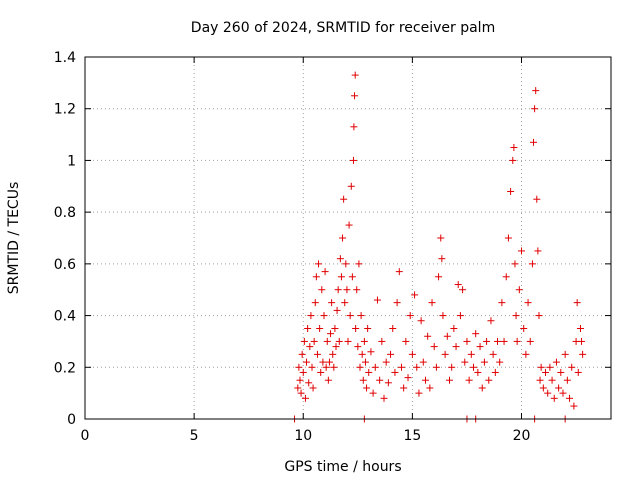 This screenshot has width=640, height=480. What do you see at coordinates (194, 436) in the screenshot?
I see `x-tick-label: 5` at bounding box center [194, 436].